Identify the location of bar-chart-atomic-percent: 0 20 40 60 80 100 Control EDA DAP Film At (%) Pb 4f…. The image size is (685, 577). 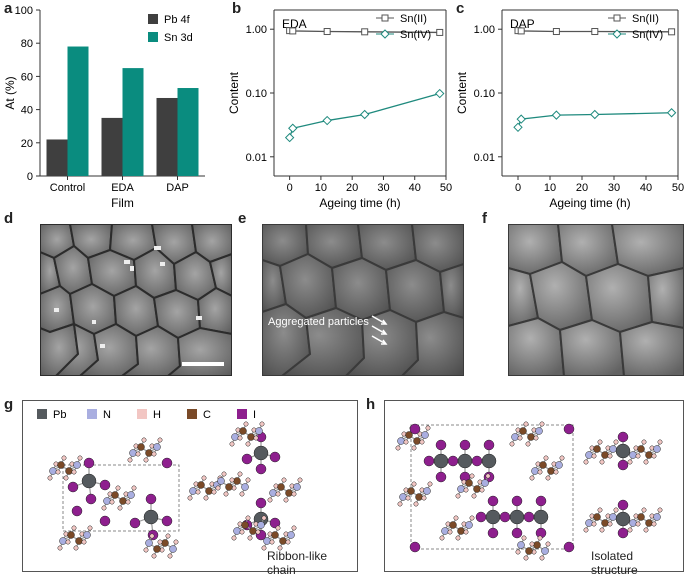
(104, 107).